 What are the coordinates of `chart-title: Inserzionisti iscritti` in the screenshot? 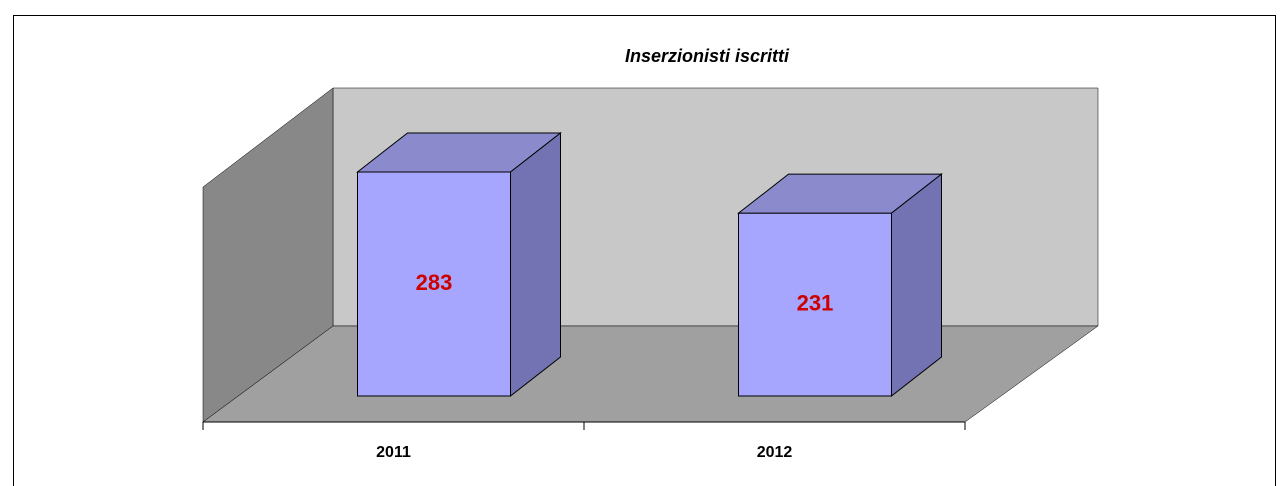 It's located at (707, 56).